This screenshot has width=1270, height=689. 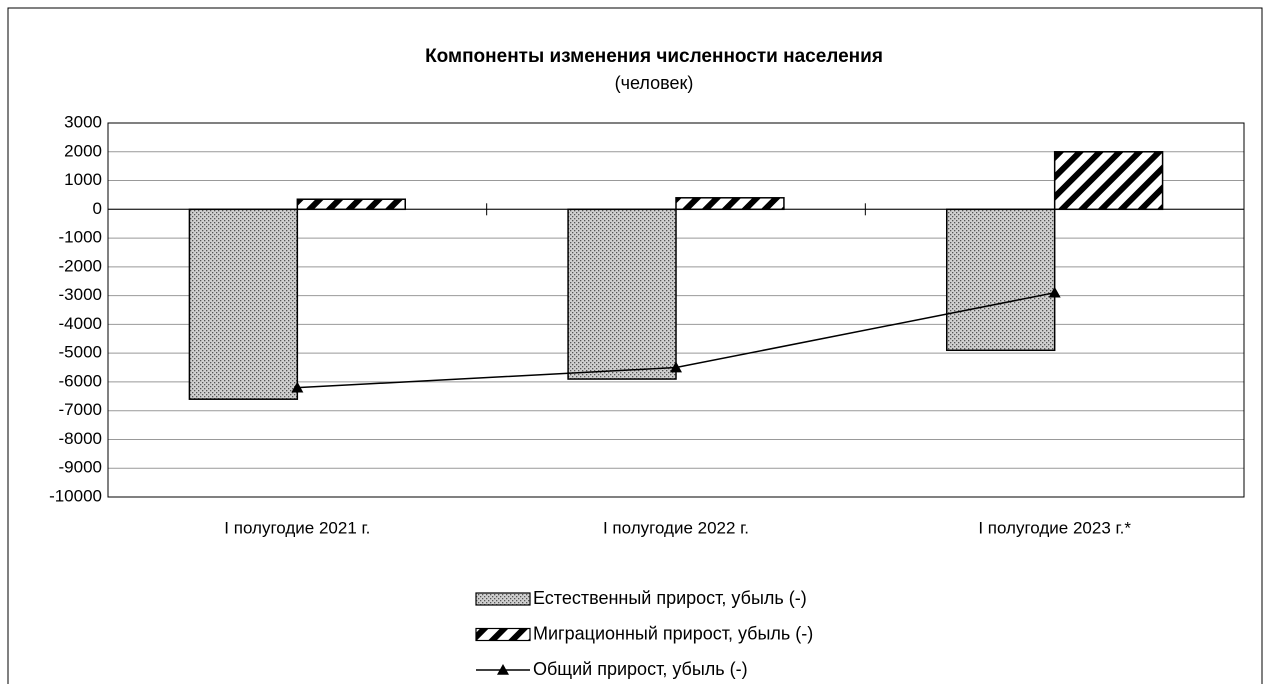 I want to click on y-tick-label: -10000, so click(x=75, y=495).